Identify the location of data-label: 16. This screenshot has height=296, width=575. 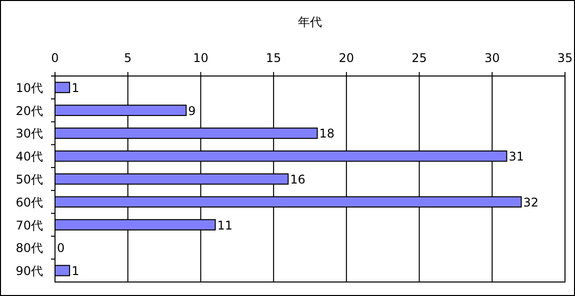
(298, 179).